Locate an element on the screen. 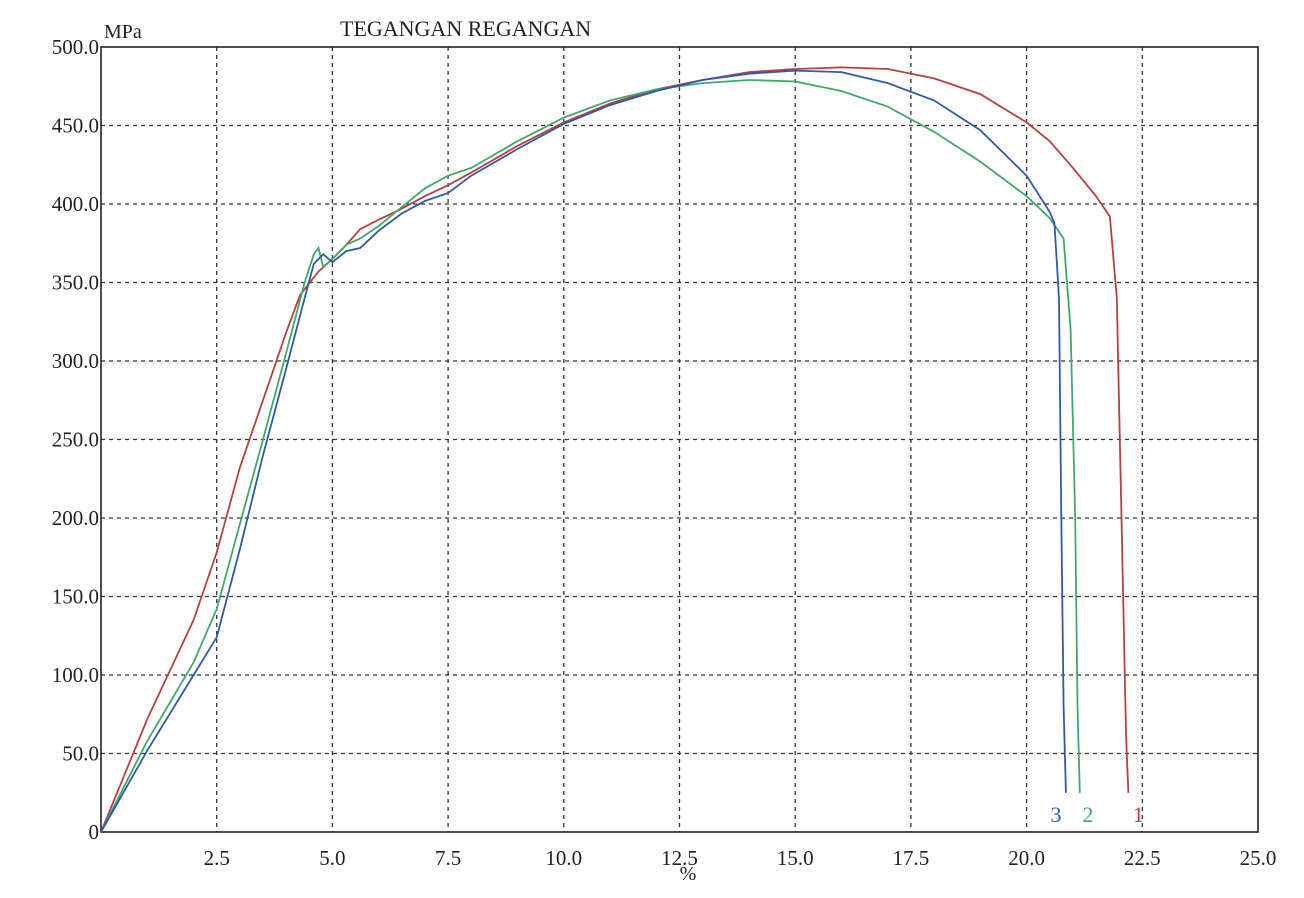  x-tick-label: 22.5 is located at coordinates (1142, 858).